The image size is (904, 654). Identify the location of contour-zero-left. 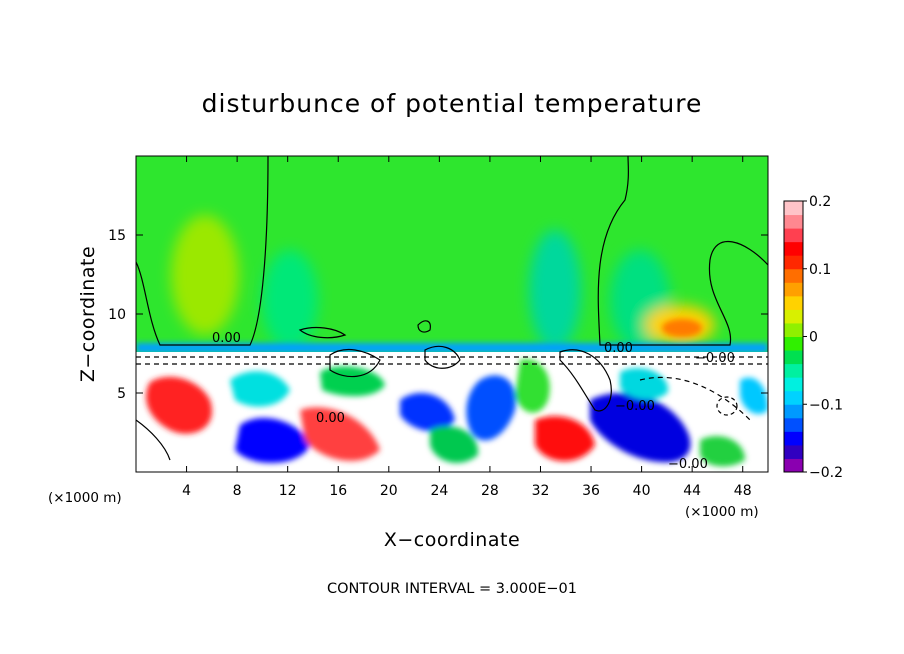
(202, 251).